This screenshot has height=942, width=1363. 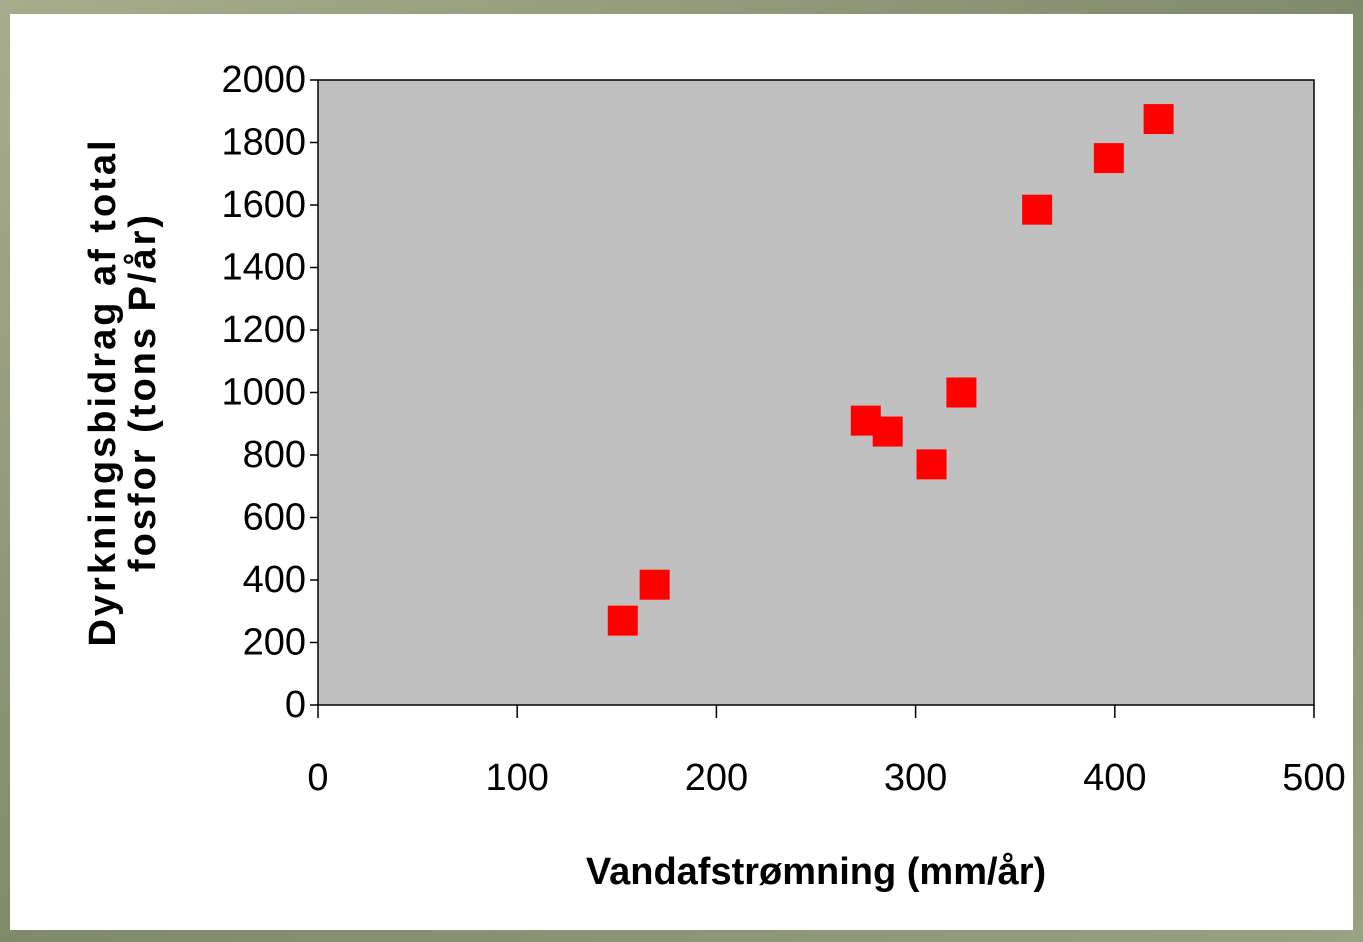 I want to click on x-tick-label: 400, so click(x=1114, y=778).